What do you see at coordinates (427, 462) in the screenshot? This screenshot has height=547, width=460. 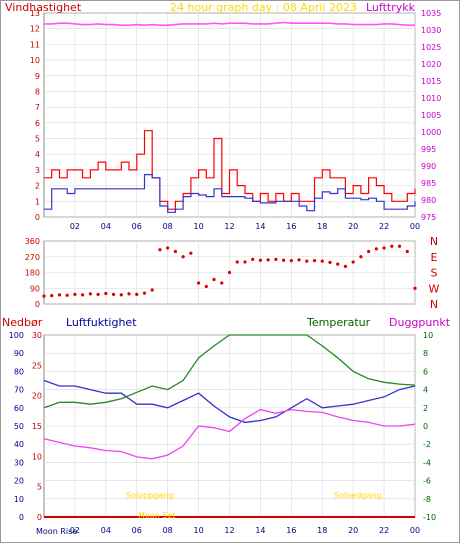 I see `temperature-tick-label: -4` at bounding box center [427, 462].